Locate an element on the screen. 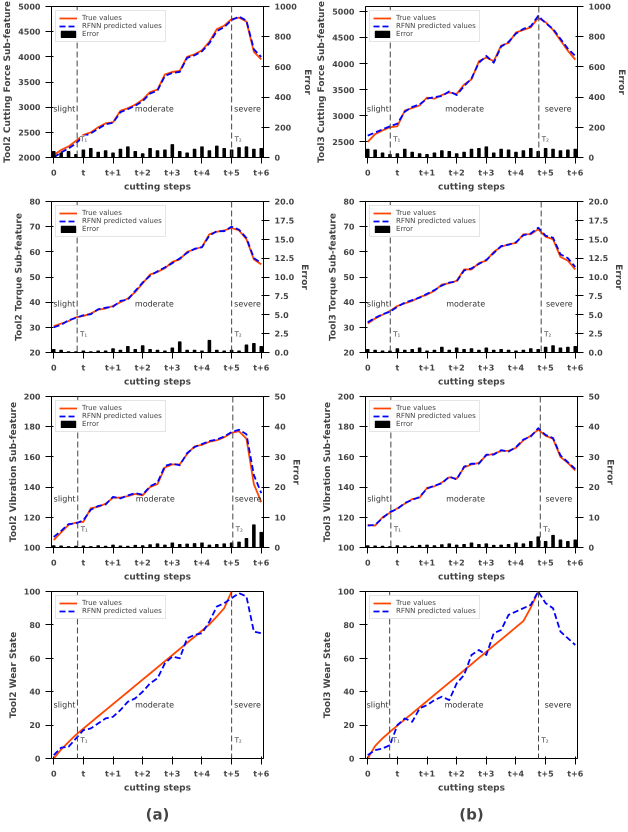  annotation: moderate is located at coordinates (464, 705).